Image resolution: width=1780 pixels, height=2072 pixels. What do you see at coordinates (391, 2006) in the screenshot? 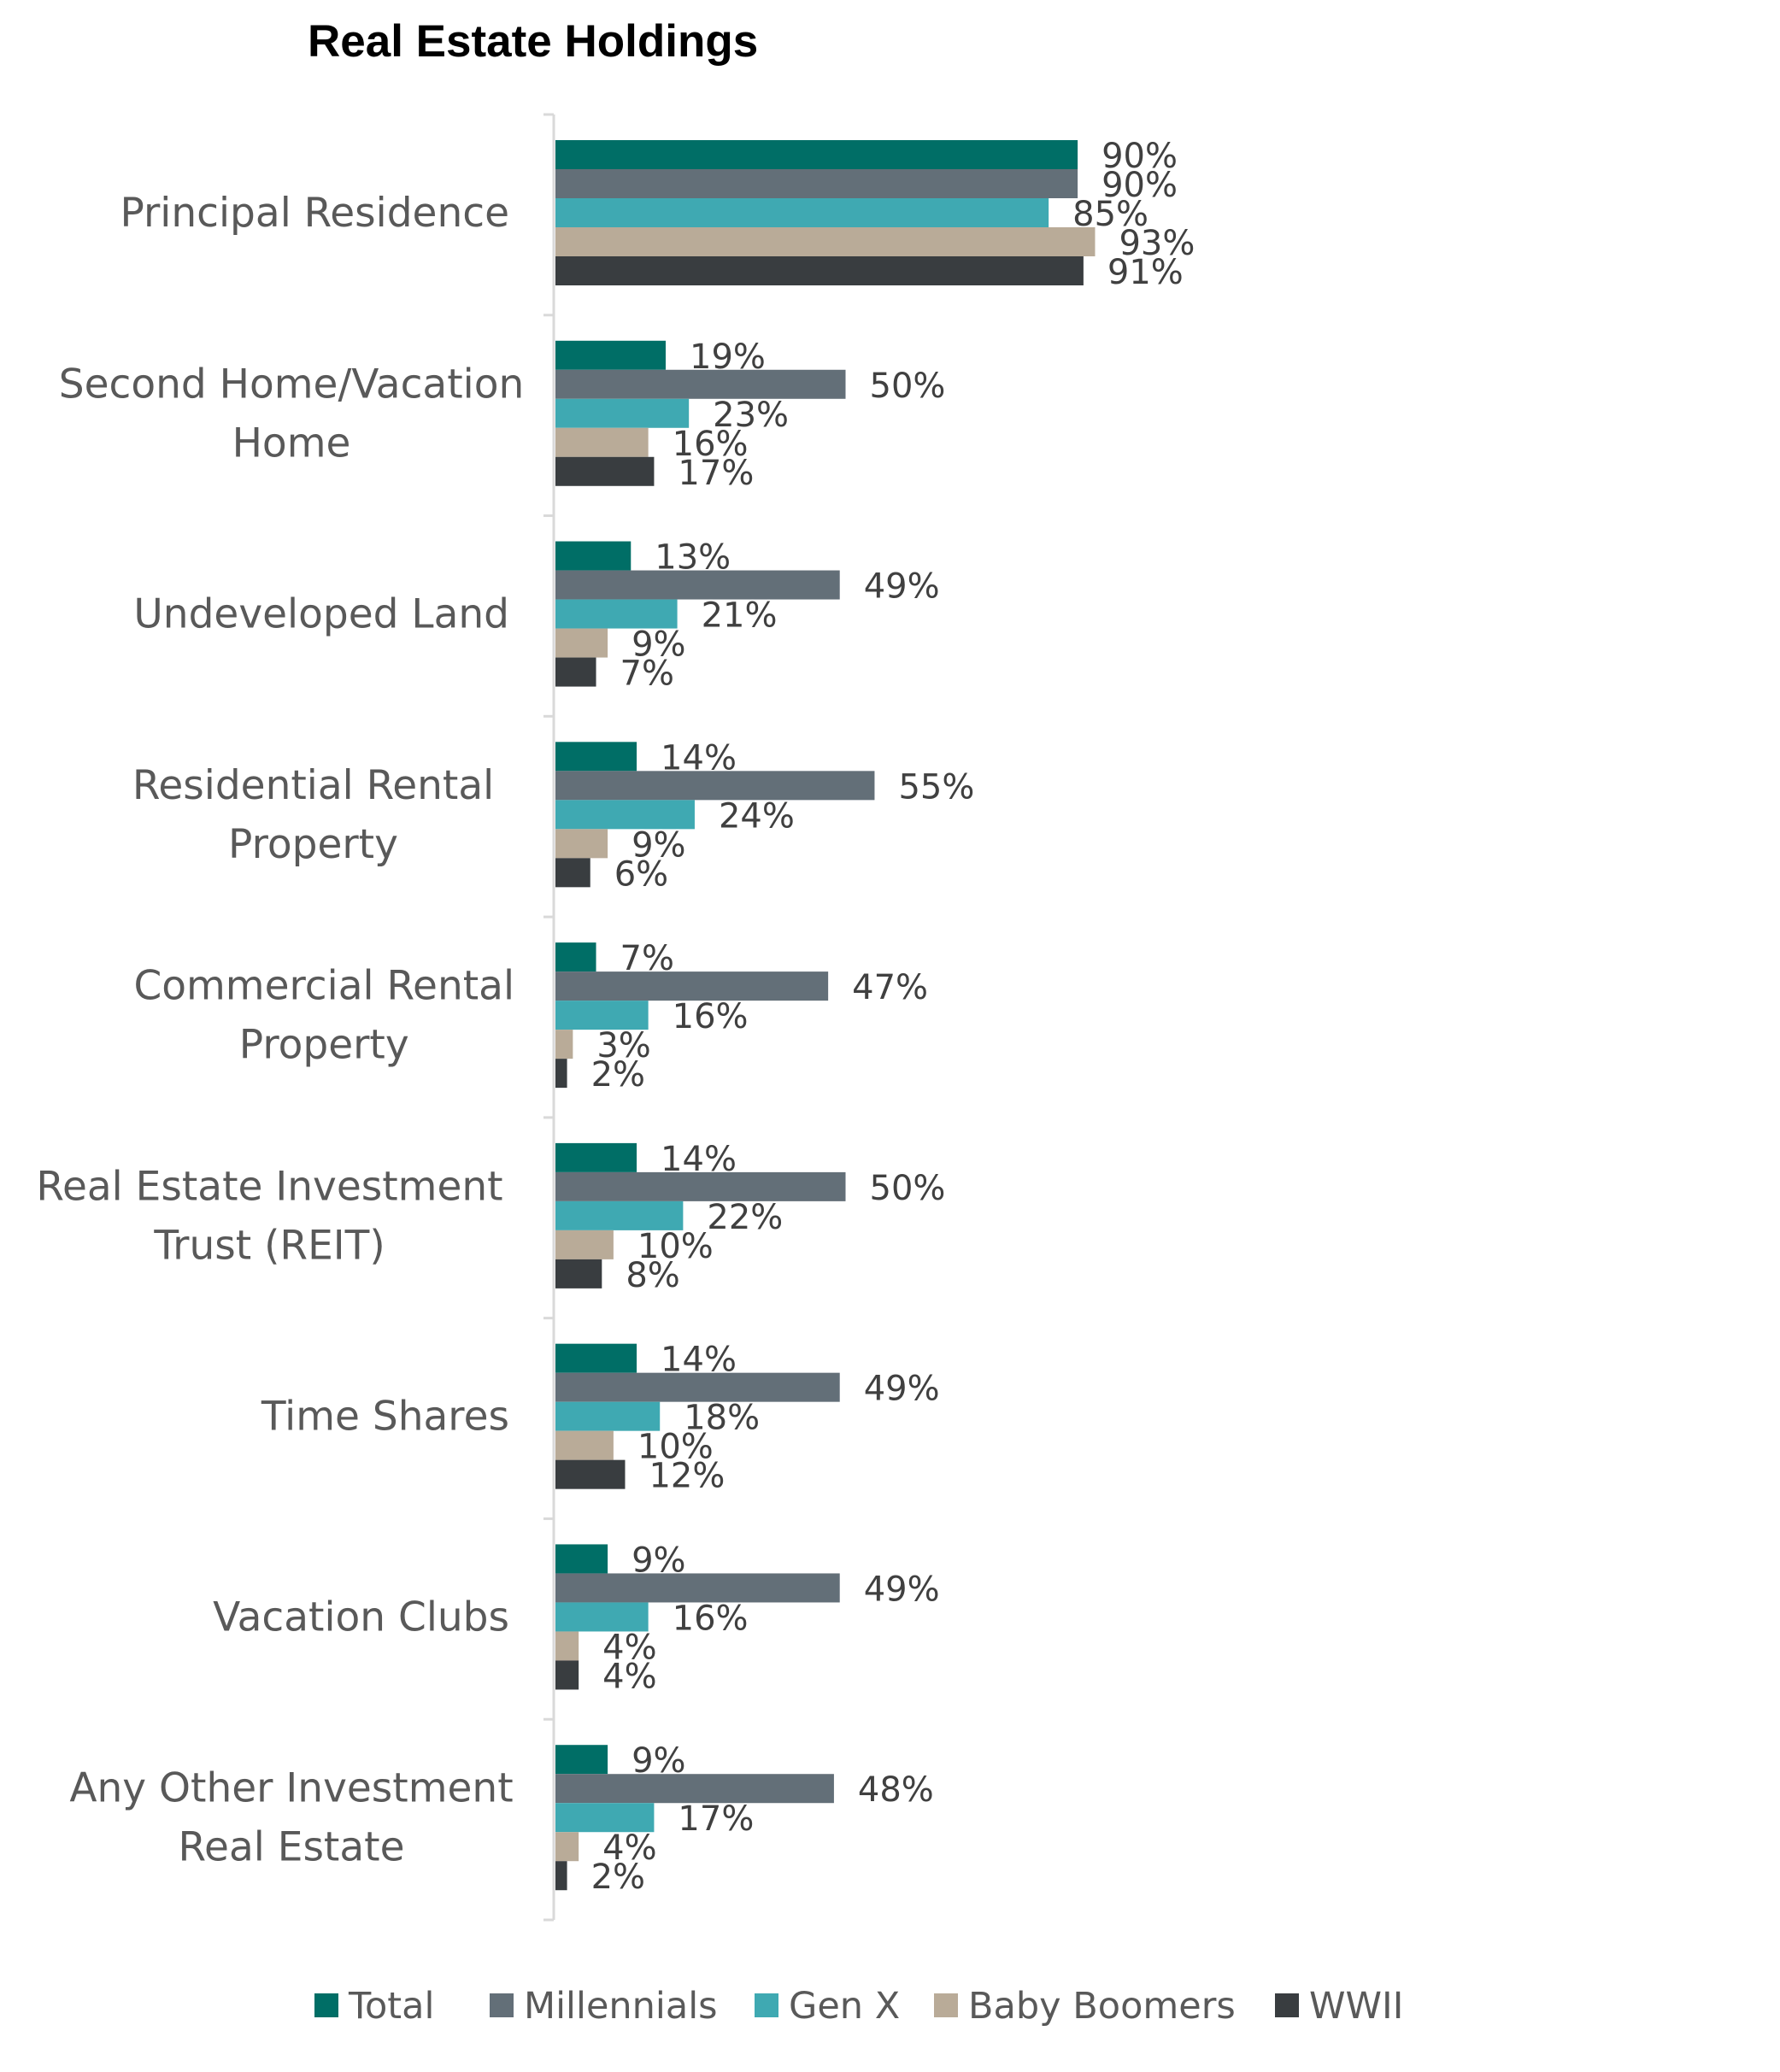
I see `legend-label: Total` at bounding box center [391, 2006].